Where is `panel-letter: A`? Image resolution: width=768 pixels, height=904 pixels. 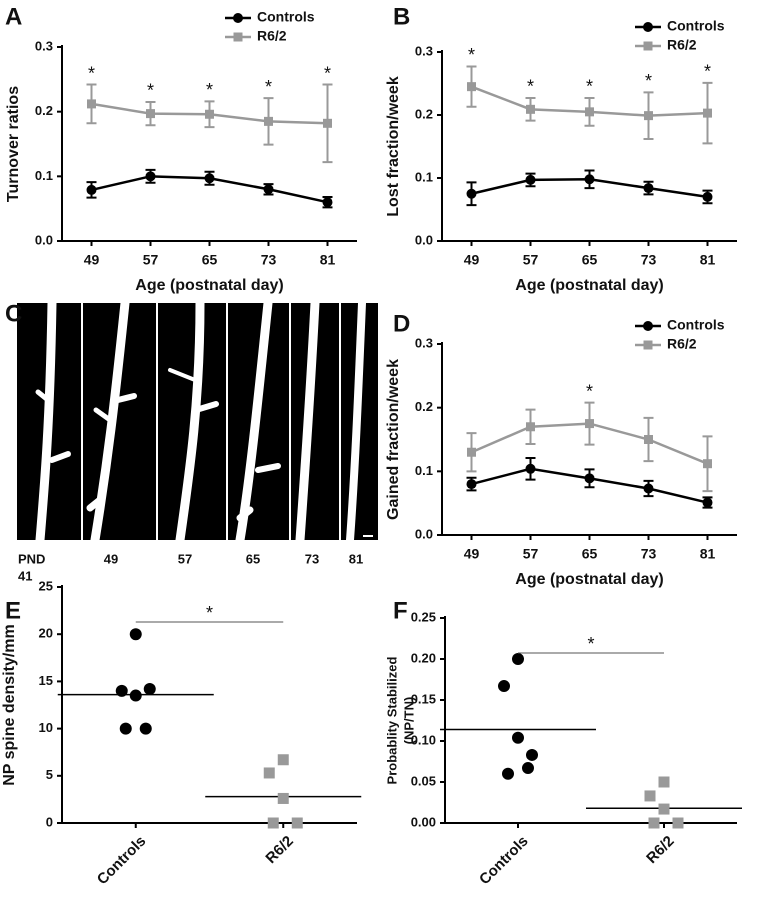 panel-letter: A is located at coordinates (13, 16).